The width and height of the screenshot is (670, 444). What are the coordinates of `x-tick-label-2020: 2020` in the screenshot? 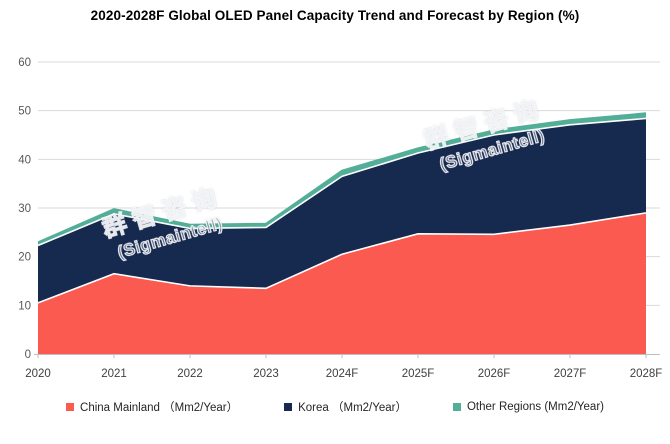 It's located at (38, 374).